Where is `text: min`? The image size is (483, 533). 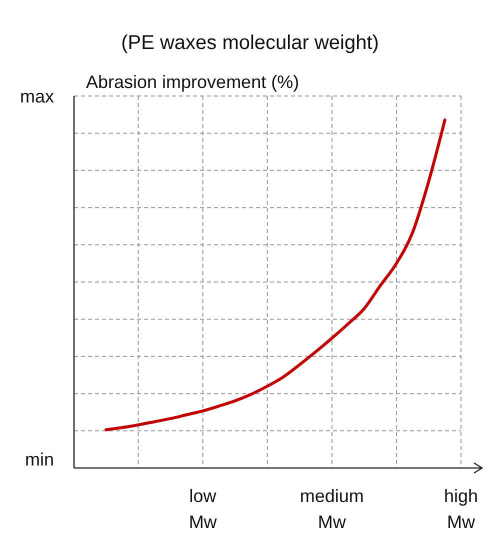 text: min is located at coordinates (39, 459).